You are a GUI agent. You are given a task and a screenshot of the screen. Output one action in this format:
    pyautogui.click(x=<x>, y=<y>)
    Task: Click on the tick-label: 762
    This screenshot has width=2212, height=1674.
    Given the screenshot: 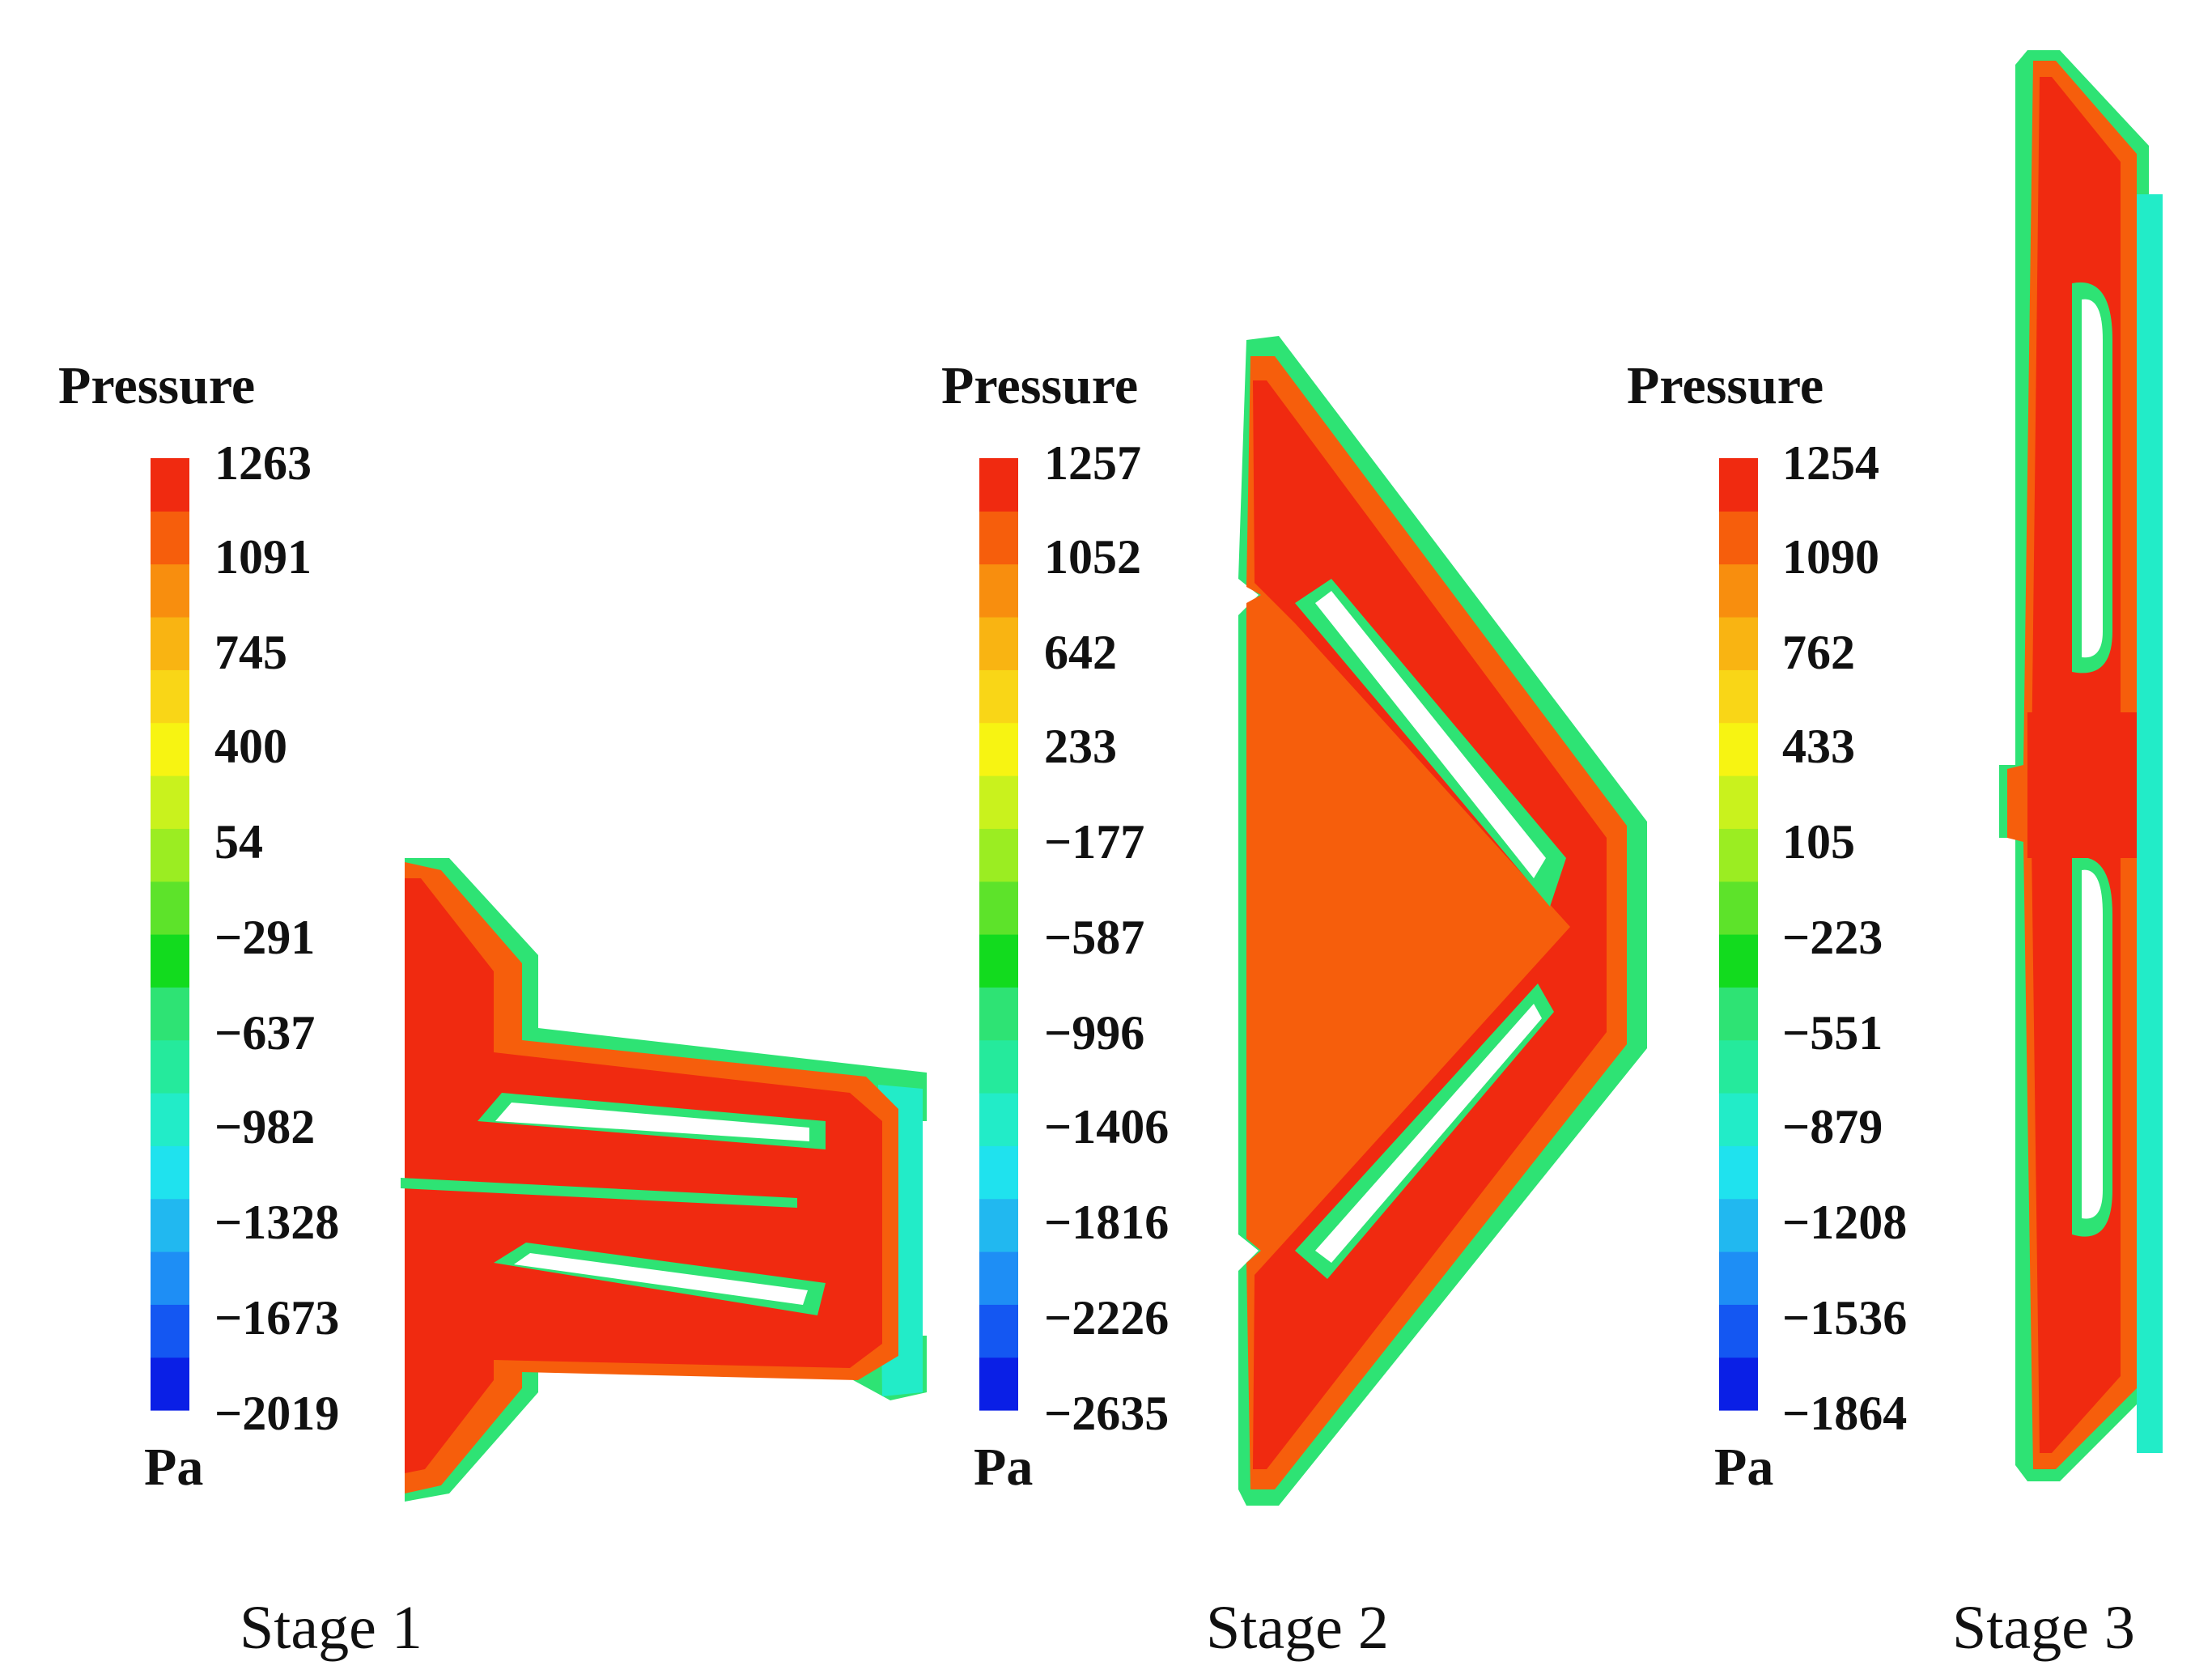 What is the action you would take?
    pyautogui.click(x=1818, y=652)
    